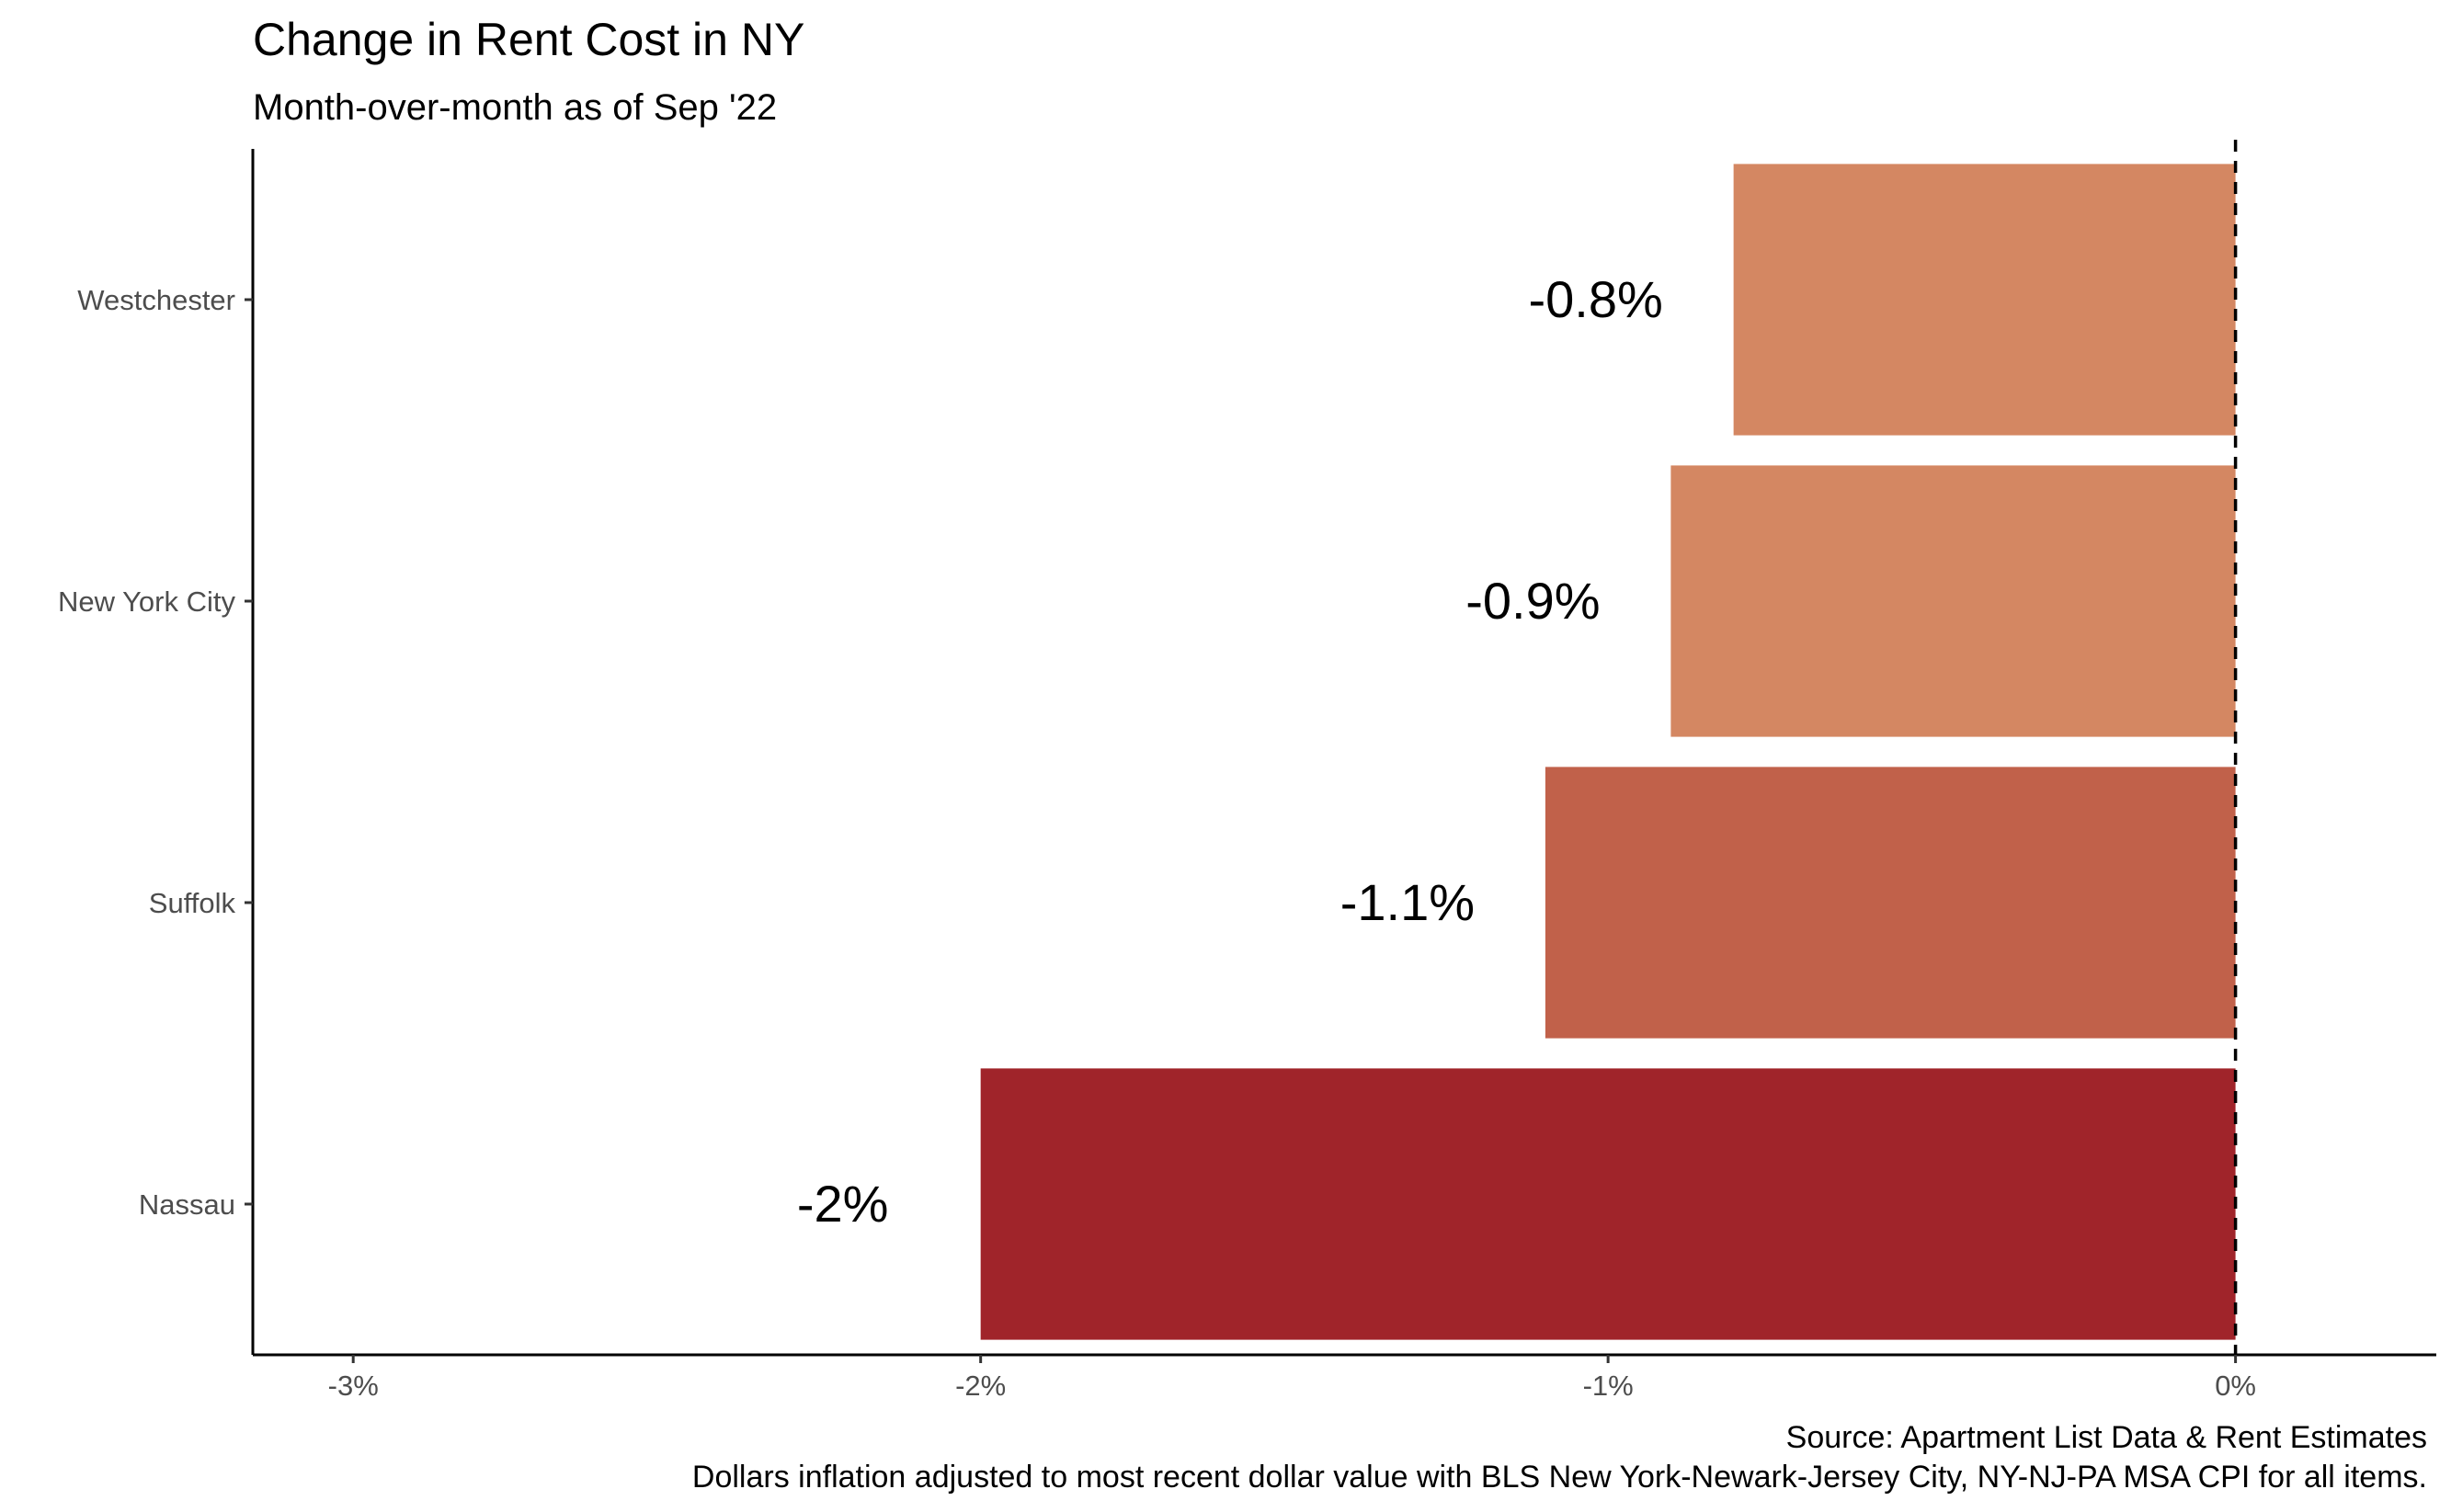  I want to click on x-tick-label: 0%, so click(2235, 1386).